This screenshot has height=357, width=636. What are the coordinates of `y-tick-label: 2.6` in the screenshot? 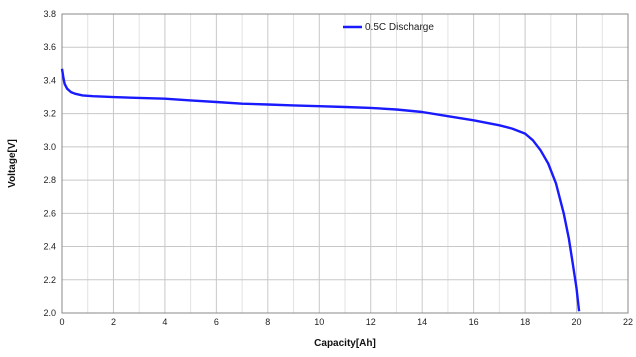 It's located at (49, 213).